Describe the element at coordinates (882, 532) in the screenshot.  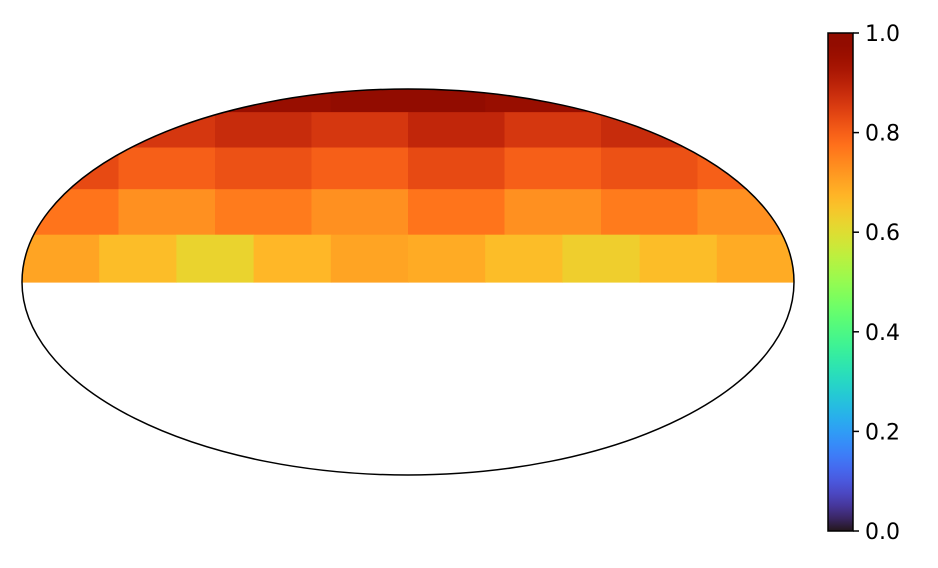
I see `colorbar-tick-label: 0.0` at that location.